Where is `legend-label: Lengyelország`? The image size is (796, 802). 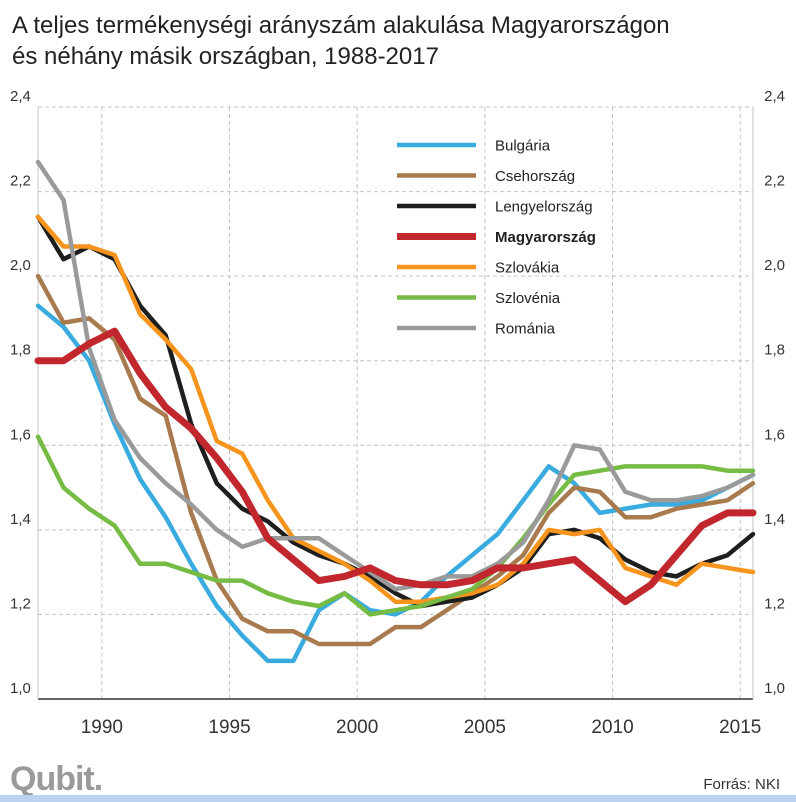
legend-label: Lengyelország is located at coordinates (544, 207).